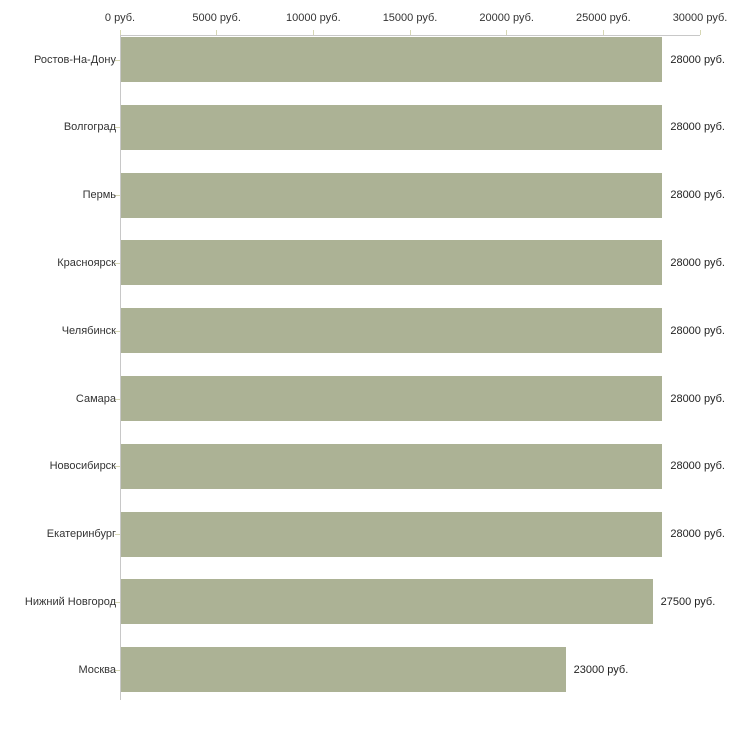 The width and height of the screenshot is (730, 730). What do you see at coordinates (89, 127) in the screenshot?
I see `category-label: Волгоград` at bounding box center [89, 127].